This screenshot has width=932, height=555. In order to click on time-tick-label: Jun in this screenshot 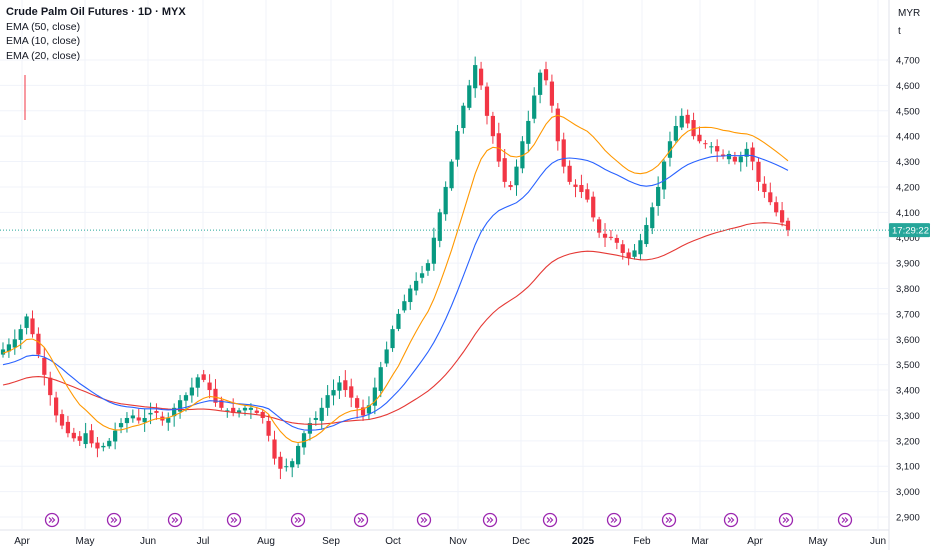, I will do `click(148, 541)`.